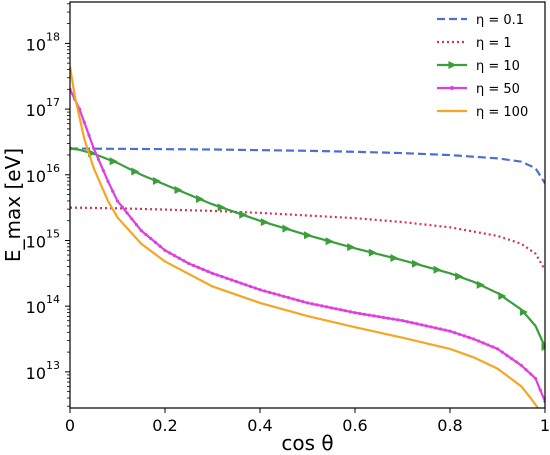 This screenshot has width=550, height=455. Describe the element at coordinates (53, 168) in the screenshot. I see `y-tick-exponent: 16` at that location.